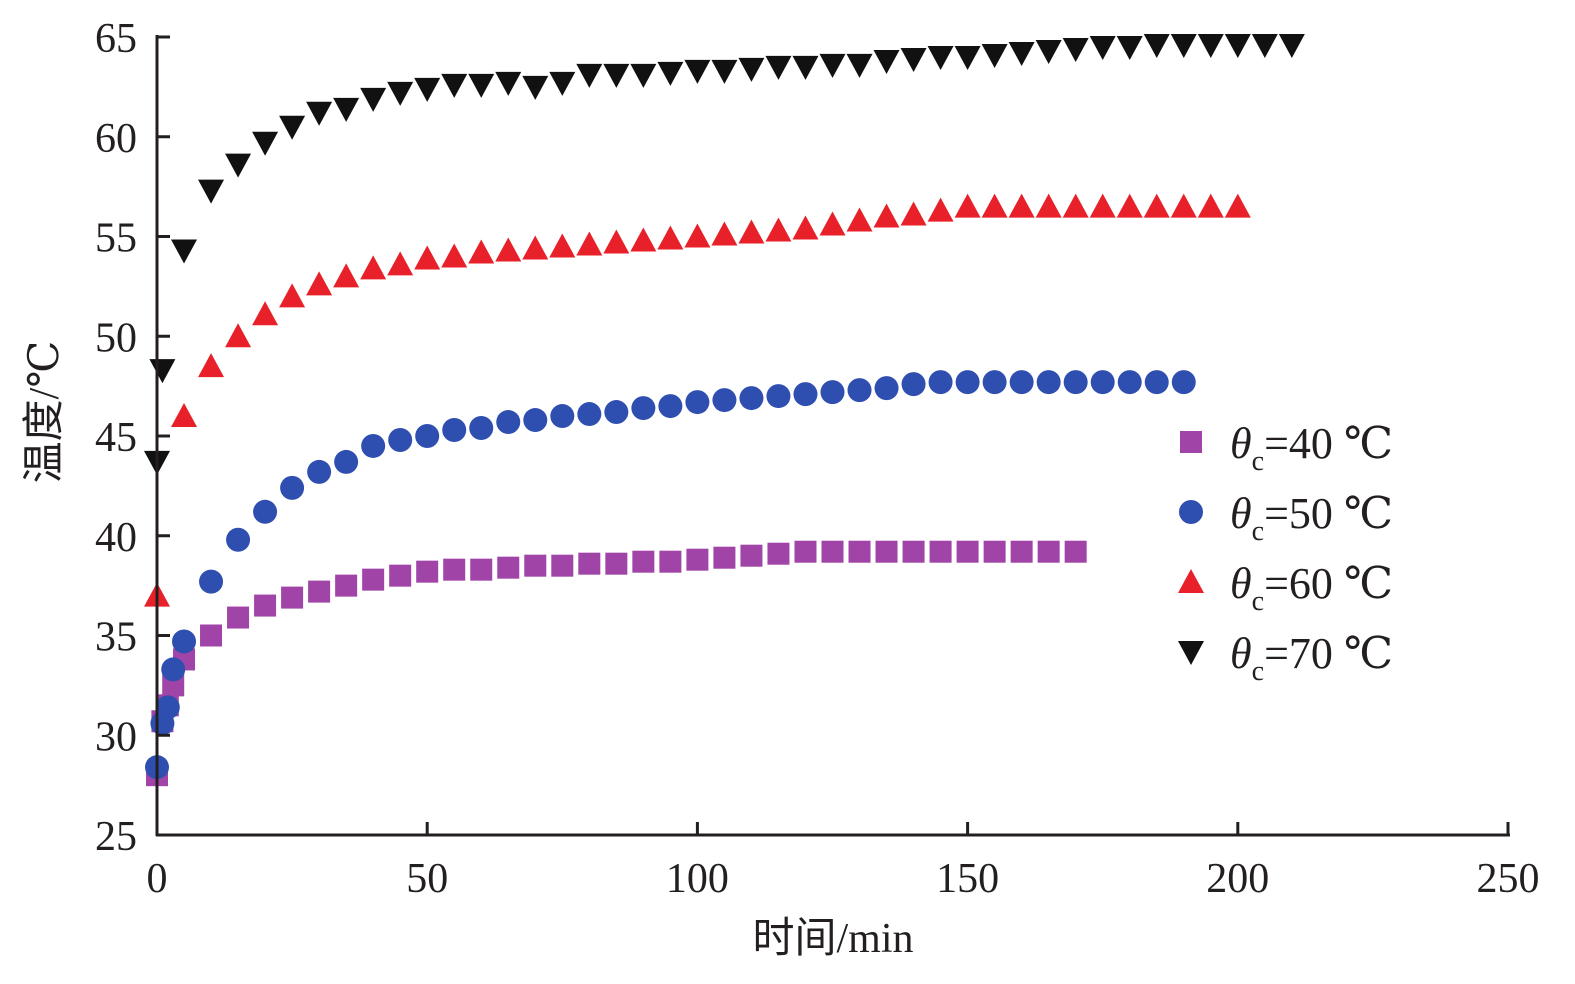  Describe the element at coordinates (116, 438) in the screenshot. I see `y-tick-label: 45` at that location.